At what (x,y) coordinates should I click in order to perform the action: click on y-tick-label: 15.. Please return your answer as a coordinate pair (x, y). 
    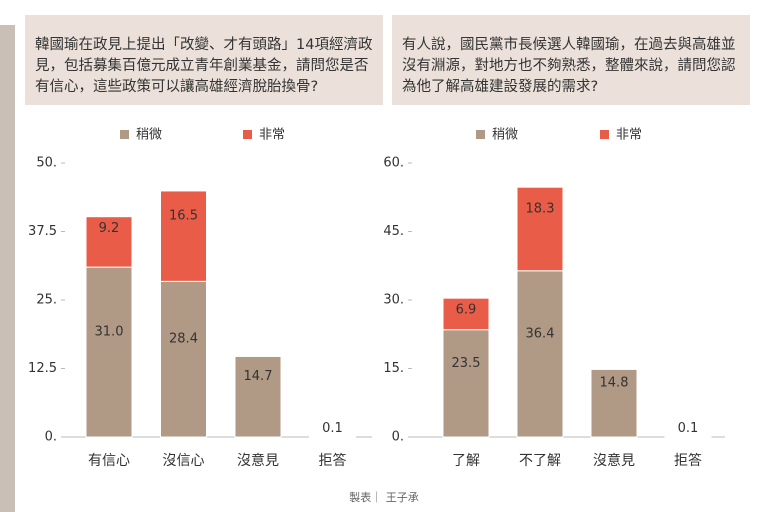
    Looking at the image, I should click on (393, 368).